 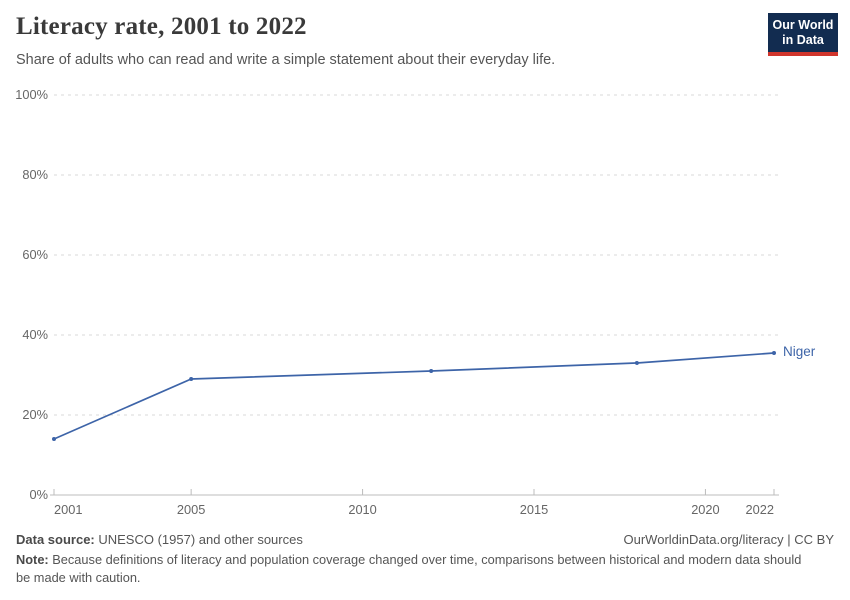 I want to click on x-tick-label: 2015, so click(x=534, y=509).